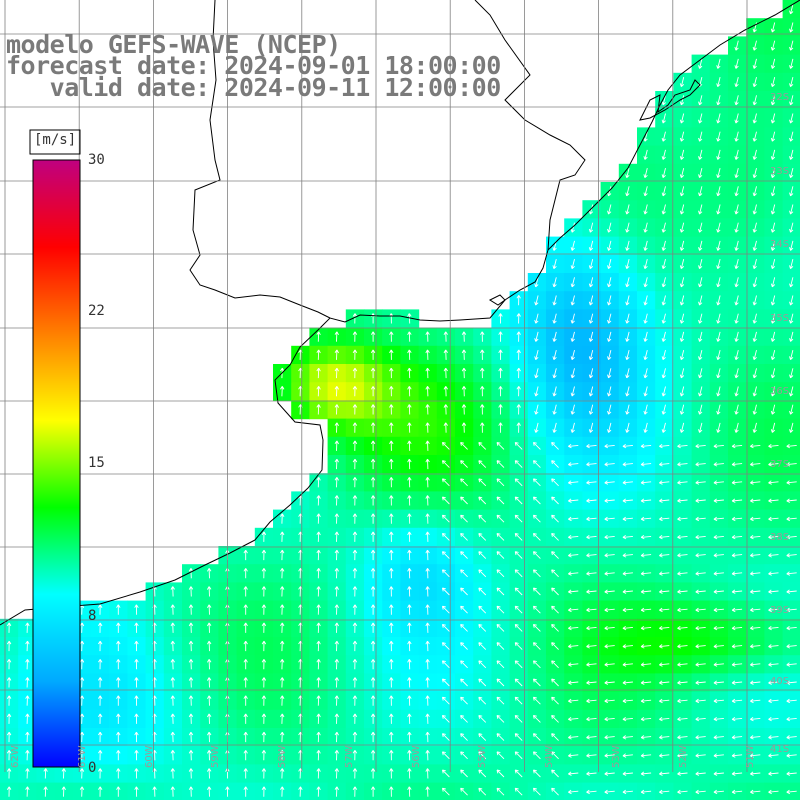 The height and width of the screenshot is (800, 800). What do you see at coordinates (349, 756) in the screenshot?
I see `lon-label: 57W` at bounding box center [349, 756].